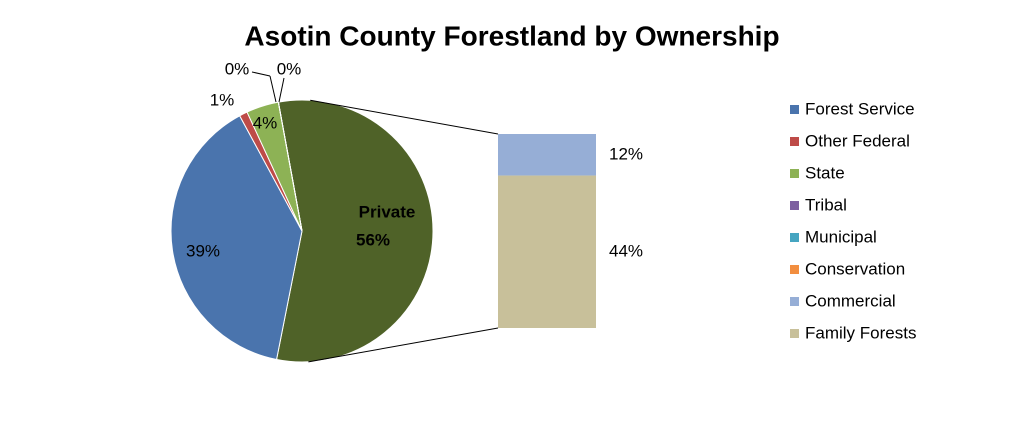 Image resolution: width=1024 pixels, height=436 pixels. I want to click on legend-label: Commercial, so click(850, 300).